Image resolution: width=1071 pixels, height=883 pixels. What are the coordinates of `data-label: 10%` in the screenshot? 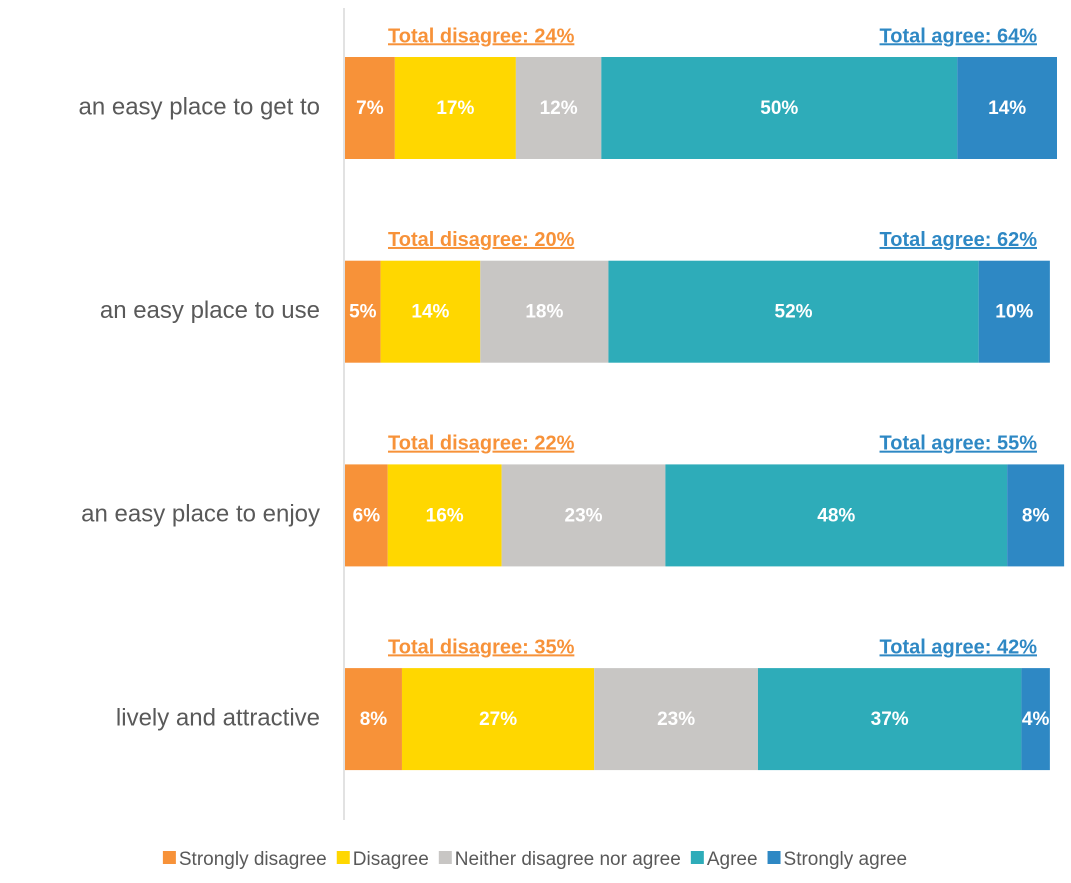 It's located at (1014, 312).